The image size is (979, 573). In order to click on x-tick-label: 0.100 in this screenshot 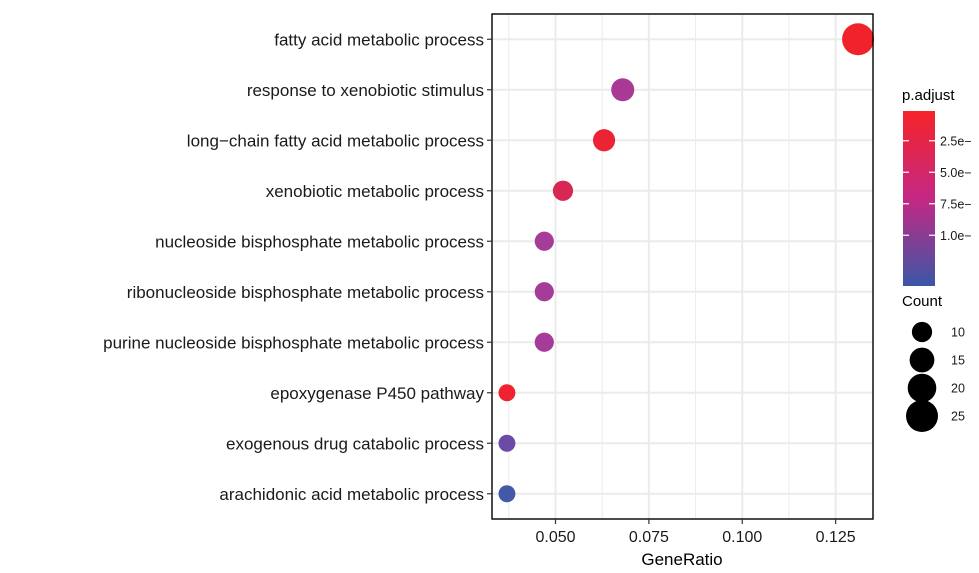, I will do `click(742, 537)`.